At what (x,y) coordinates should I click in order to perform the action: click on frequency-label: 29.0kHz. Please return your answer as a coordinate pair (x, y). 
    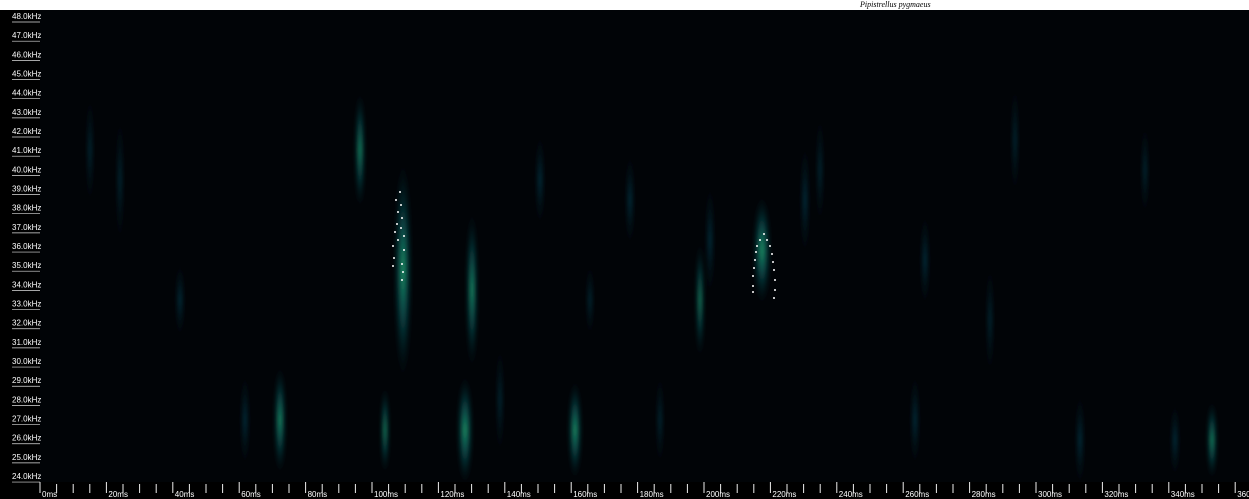
    Looking at the image, I should click on (26, 380).